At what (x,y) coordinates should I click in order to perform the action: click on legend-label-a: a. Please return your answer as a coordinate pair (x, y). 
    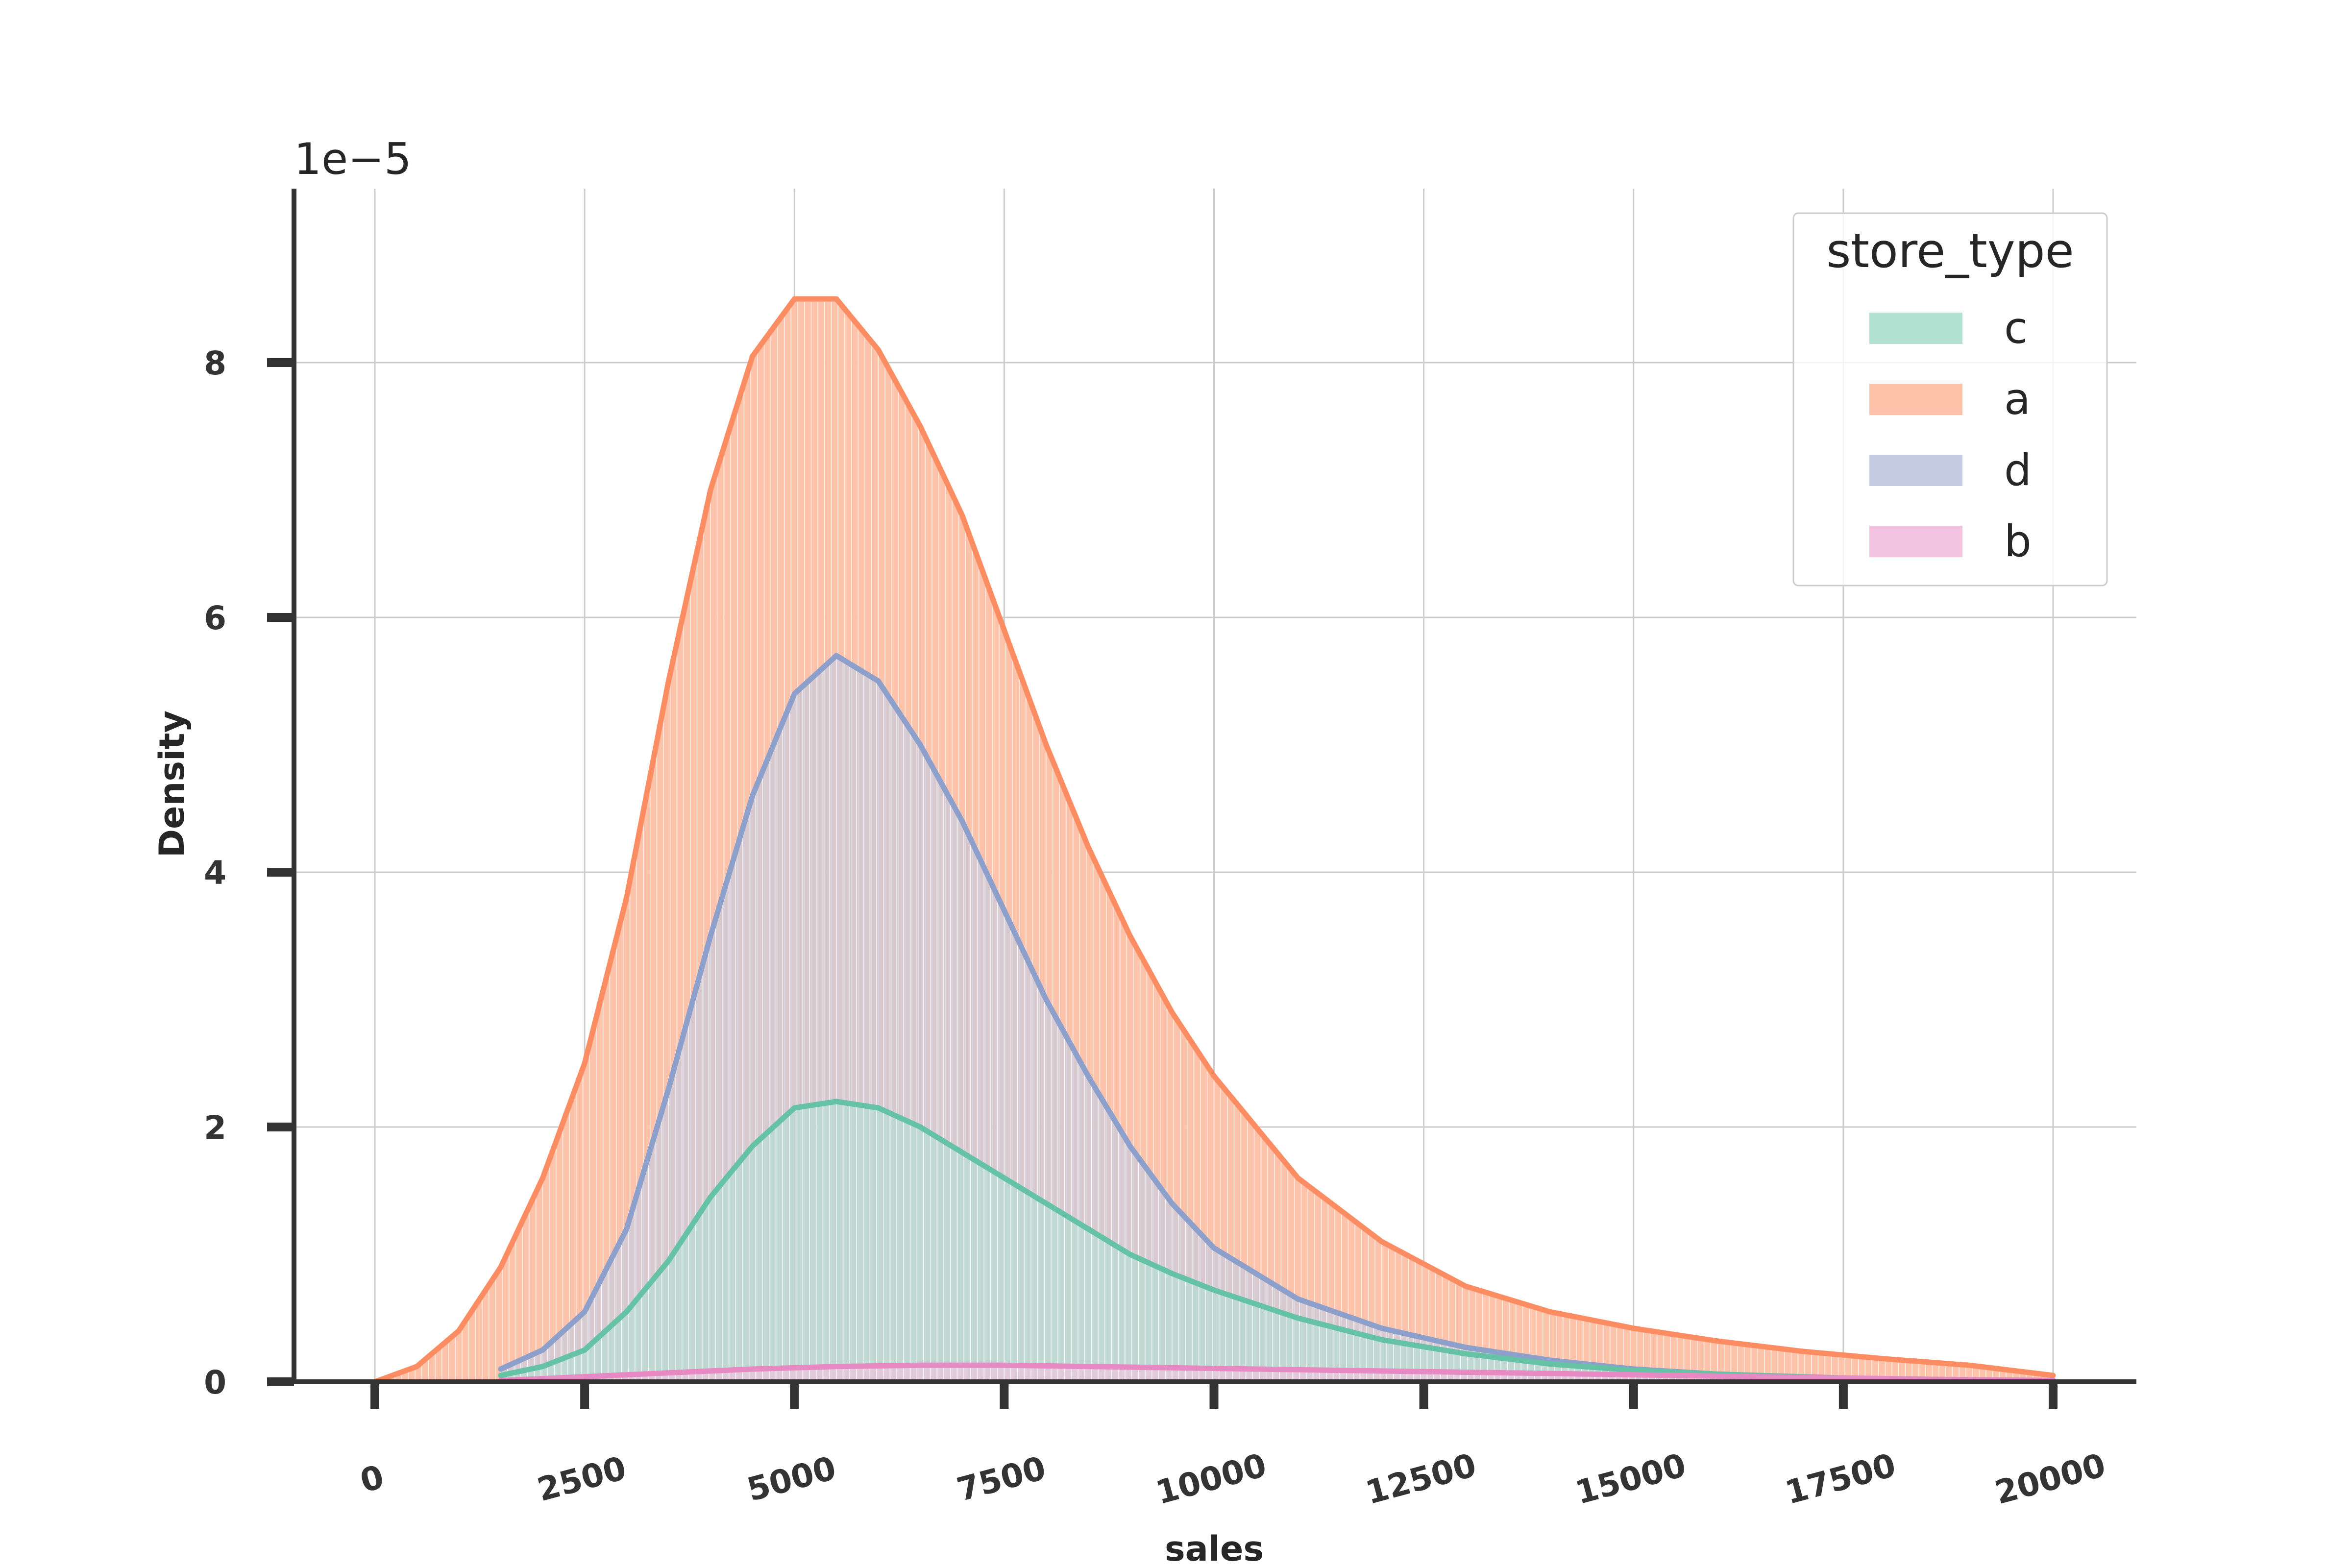
    Looking at the image, I should click on (2017, 399).